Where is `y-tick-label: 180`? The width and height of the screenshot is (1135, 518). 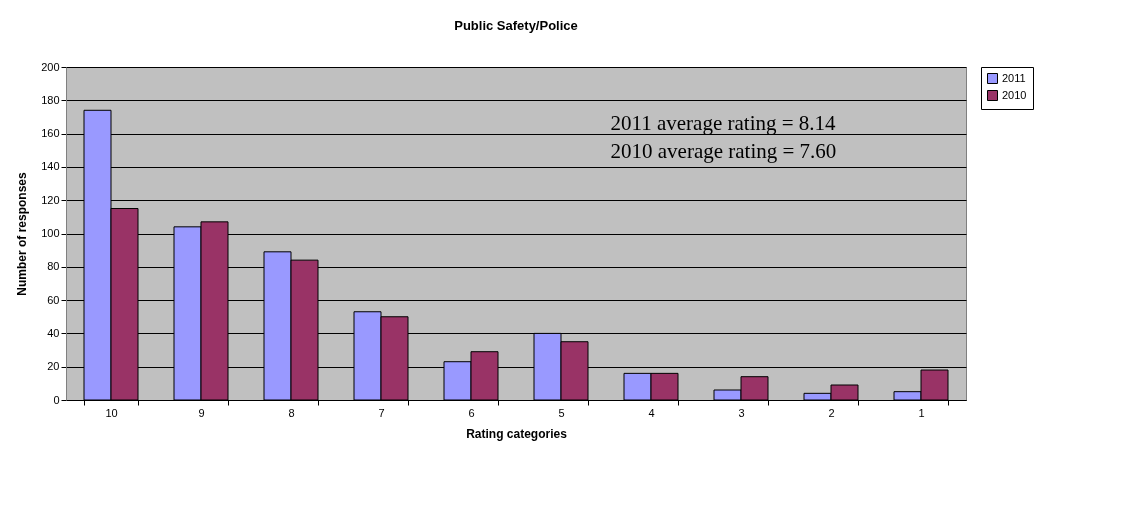 y-tick-label: 180 is located at coordinates (50, 99).